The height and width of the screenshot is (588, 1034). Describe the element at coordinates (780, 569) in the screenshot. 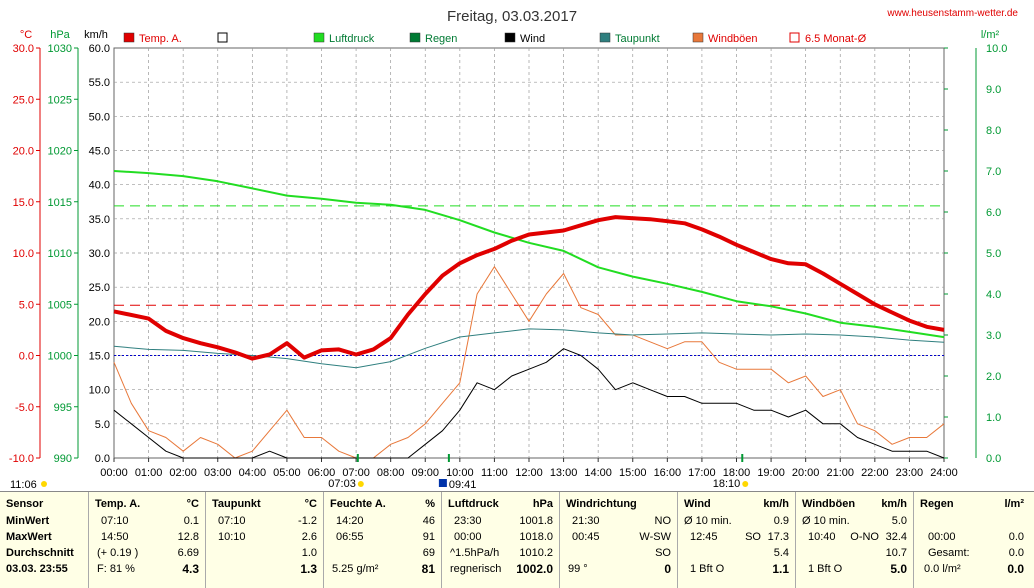

I see `wind-now-value: 1.1` at that location.